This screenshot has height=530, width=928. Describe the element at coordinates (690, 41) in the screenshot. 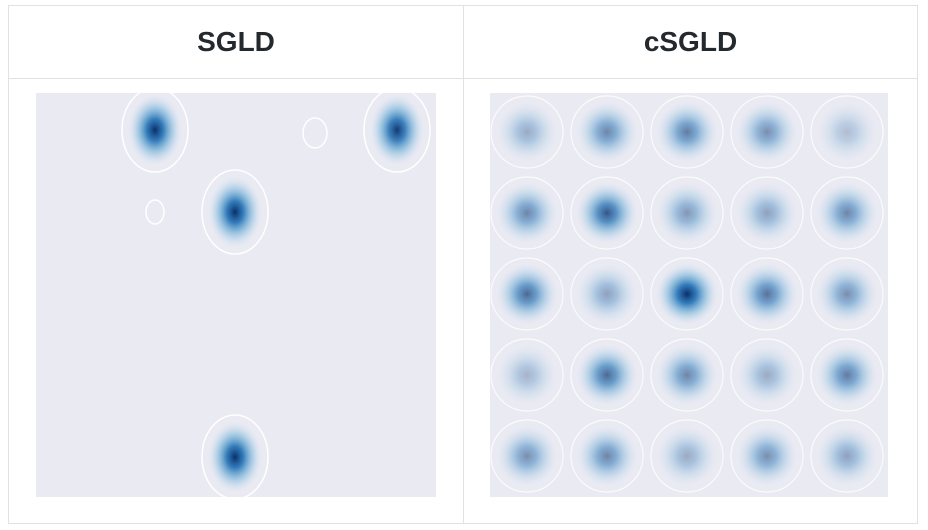

I see `header-cell: cSGLD` at that location.